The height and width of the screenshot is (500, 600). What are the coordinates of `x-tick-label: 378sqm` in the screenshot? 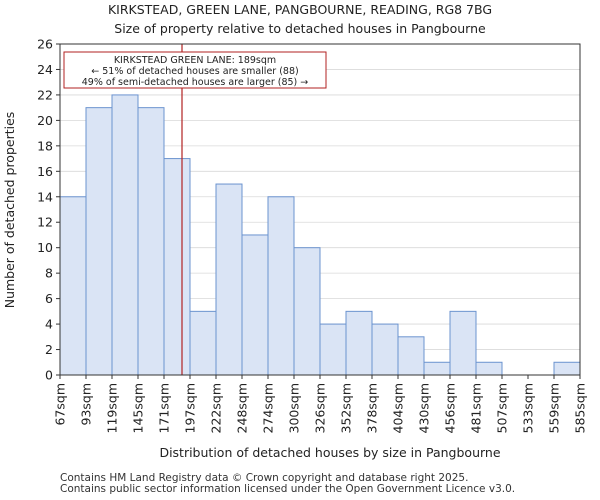 It's located at (372, 408).